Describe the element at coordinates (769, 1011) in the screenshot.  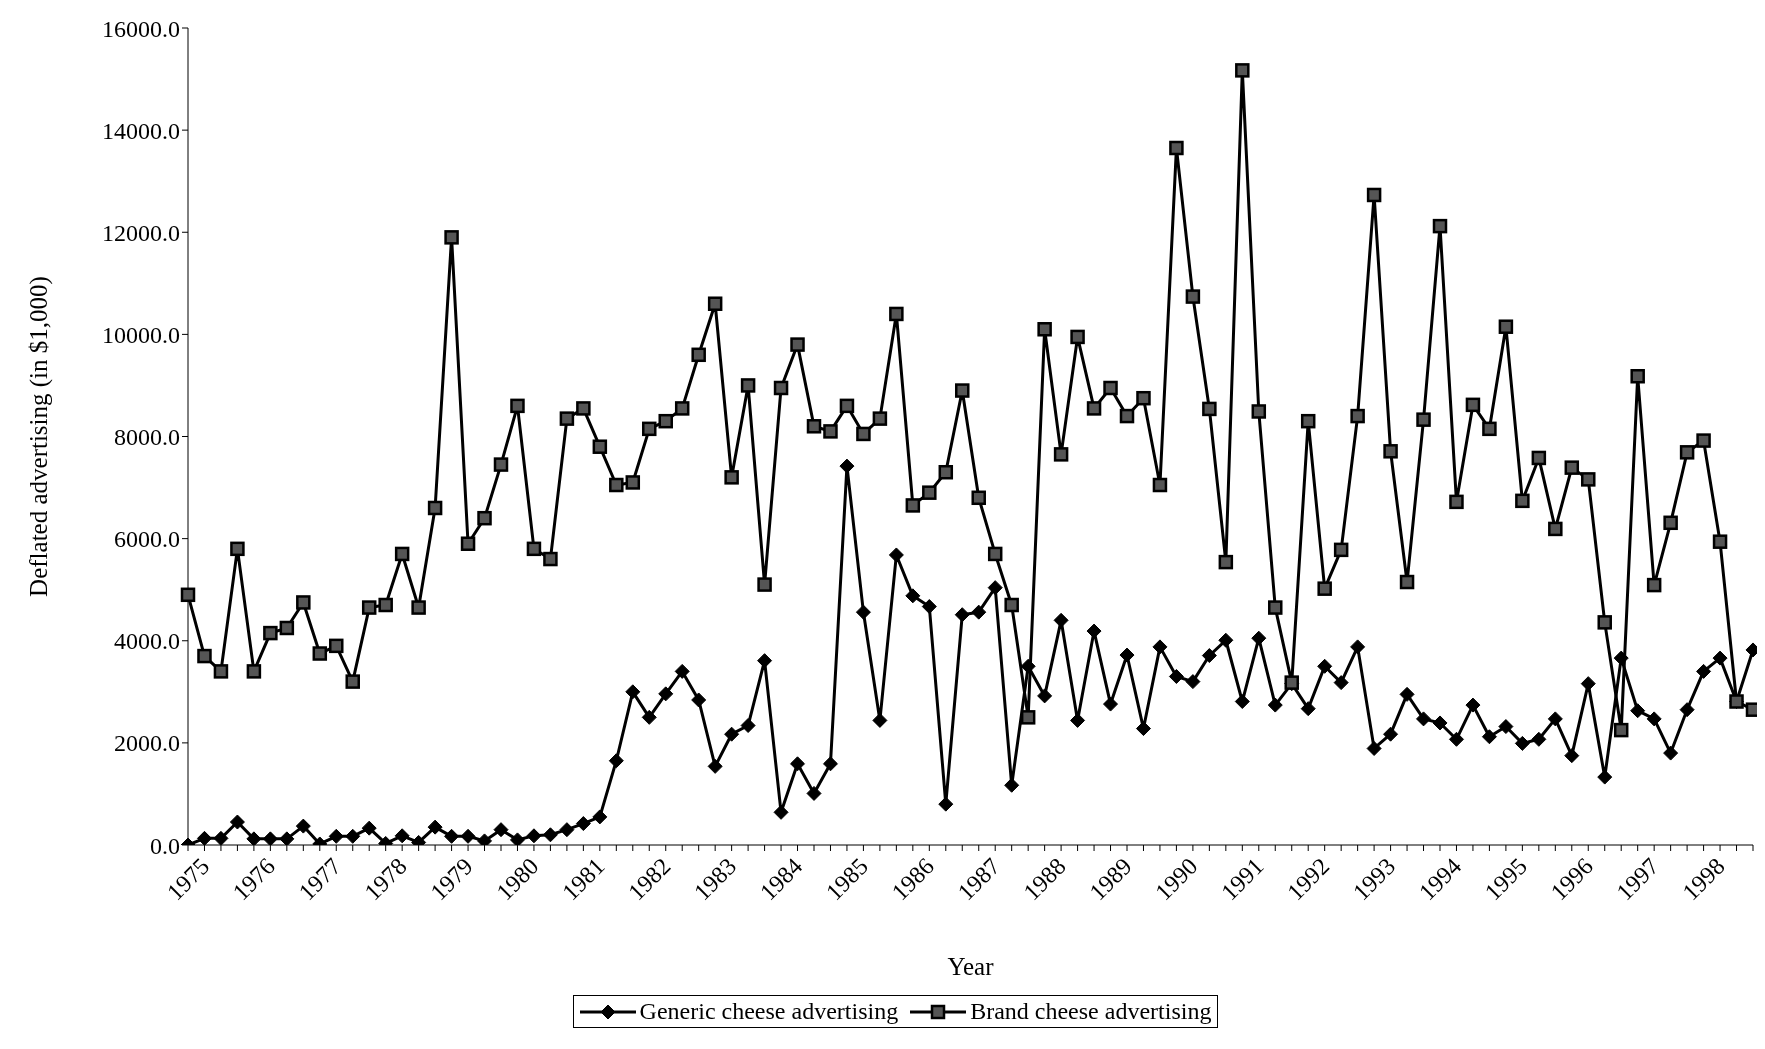
I see `legend-label: Generic cheese advertising` at that location.